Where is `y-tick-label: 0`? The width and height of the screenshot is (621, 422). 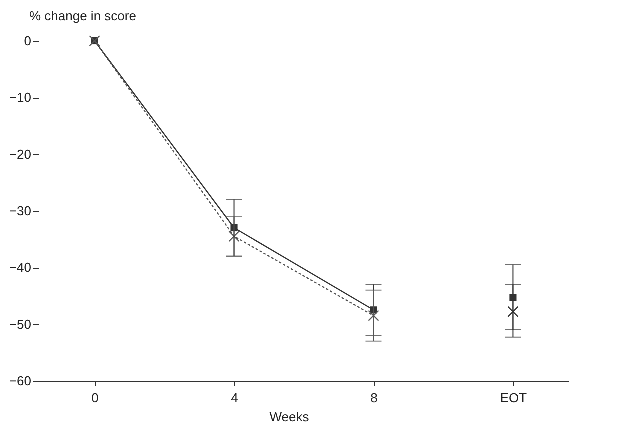
y-tick-label: 0 is located at coordinates (28, 41).